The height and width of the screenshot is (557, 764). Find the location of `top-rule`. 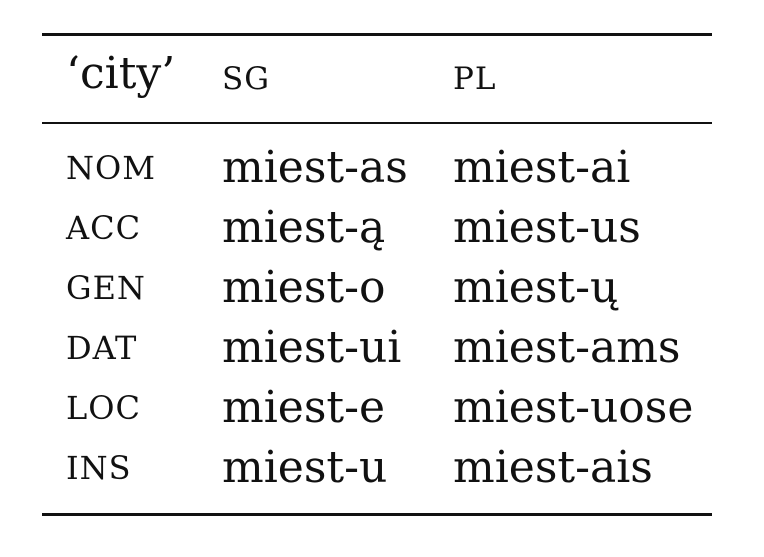

top-rule is located at coordinates (377, 34).